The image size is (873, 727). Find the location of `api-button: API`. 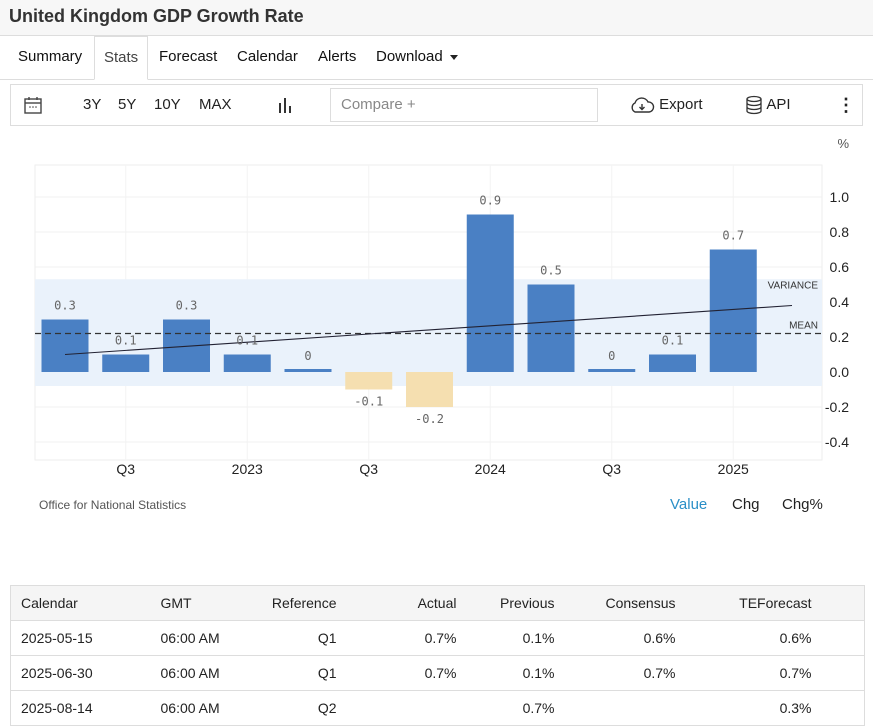

api-button: API is located at coordinates (768, 105).